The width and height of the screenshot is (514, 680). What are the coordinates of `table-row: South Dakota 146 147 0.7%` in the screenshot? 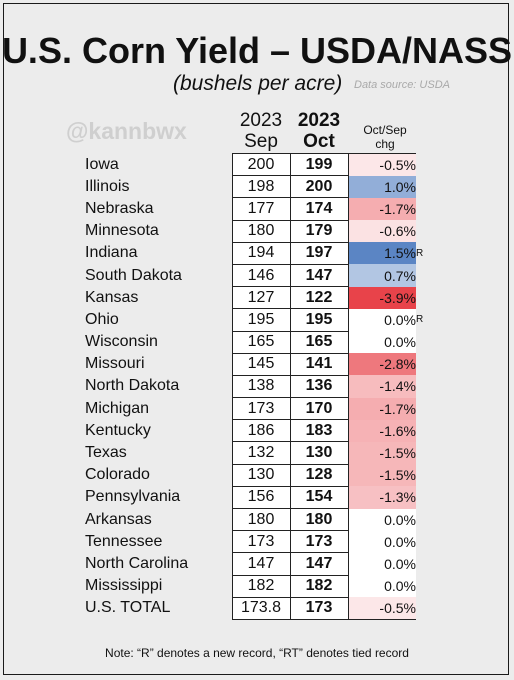 It's located at (257, 275).